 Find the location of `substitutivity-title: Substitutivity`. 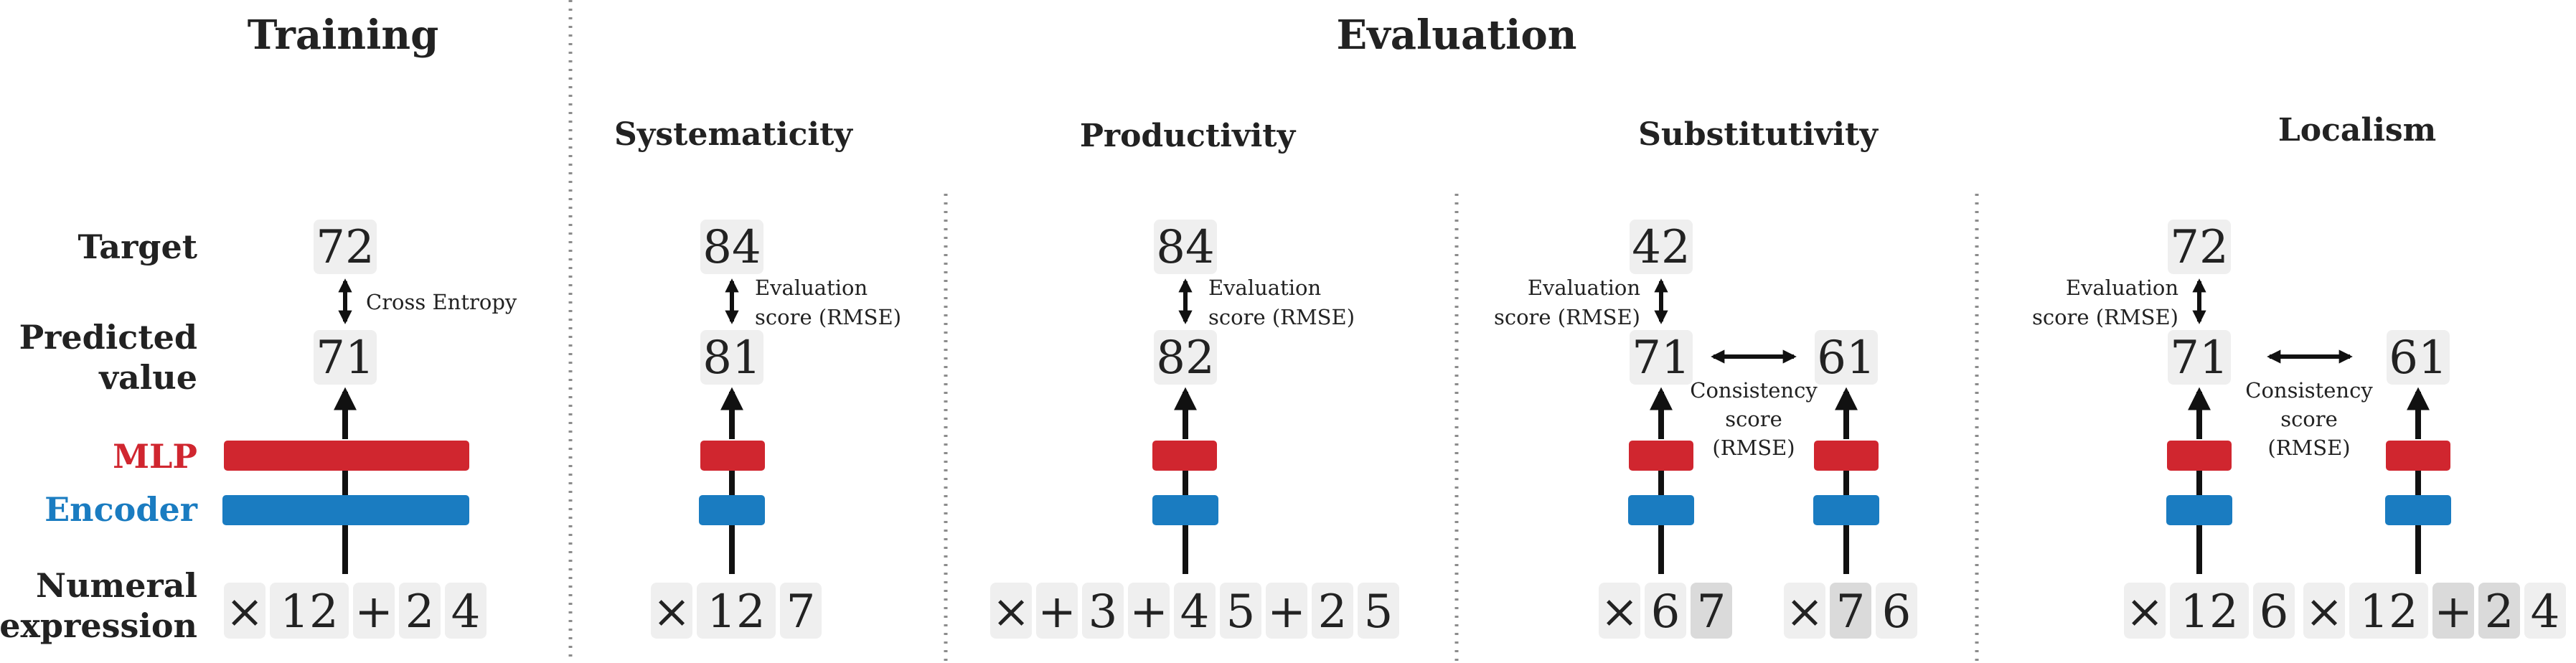

substitutivity-title: Substitutivity is located at coordinates (1758, 134).